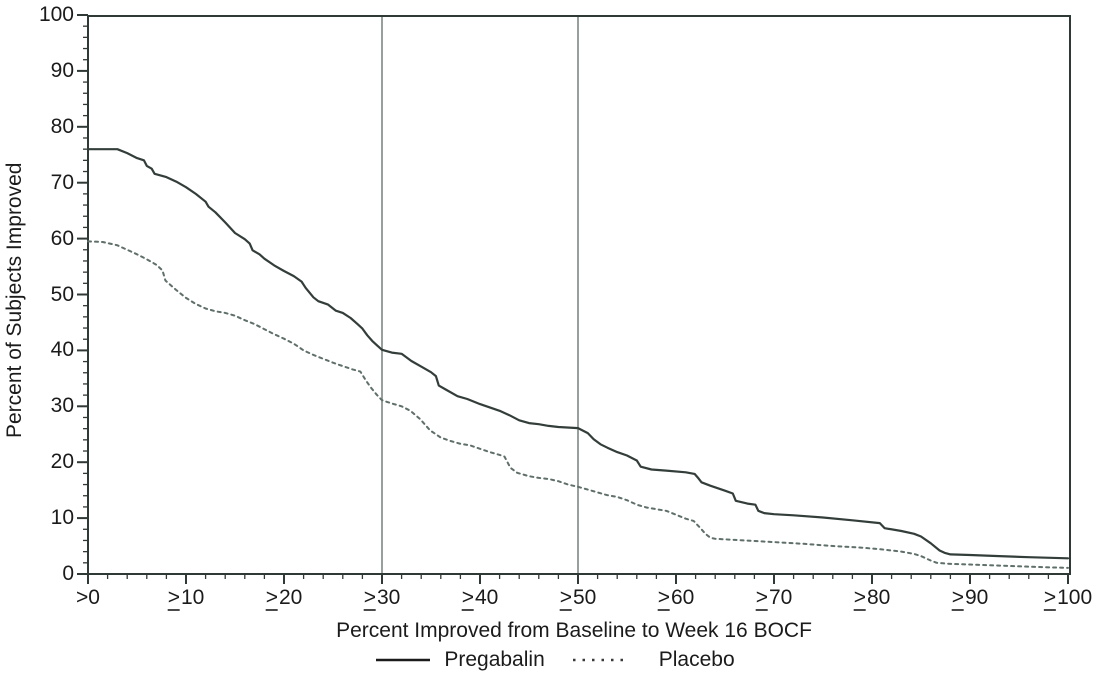 The height and width of the screenshot is (677, 1109). Describe the element at coordinates (62, 350) in the screenshot. I see `y-tick-label-40: 40` at that location.